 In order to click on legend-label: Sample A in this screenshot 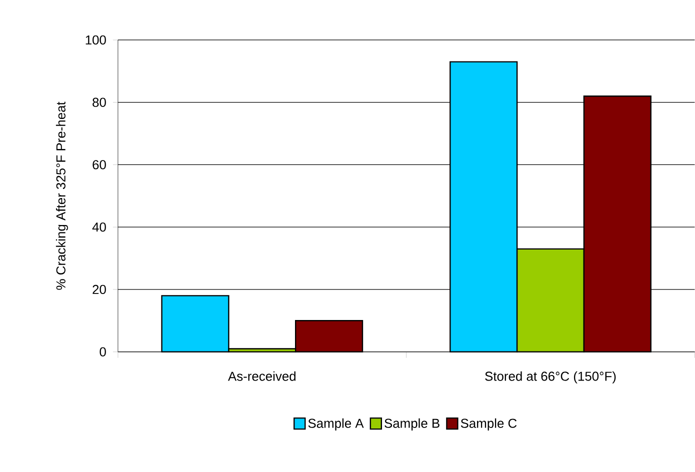, I will do `click(336, 424)`.